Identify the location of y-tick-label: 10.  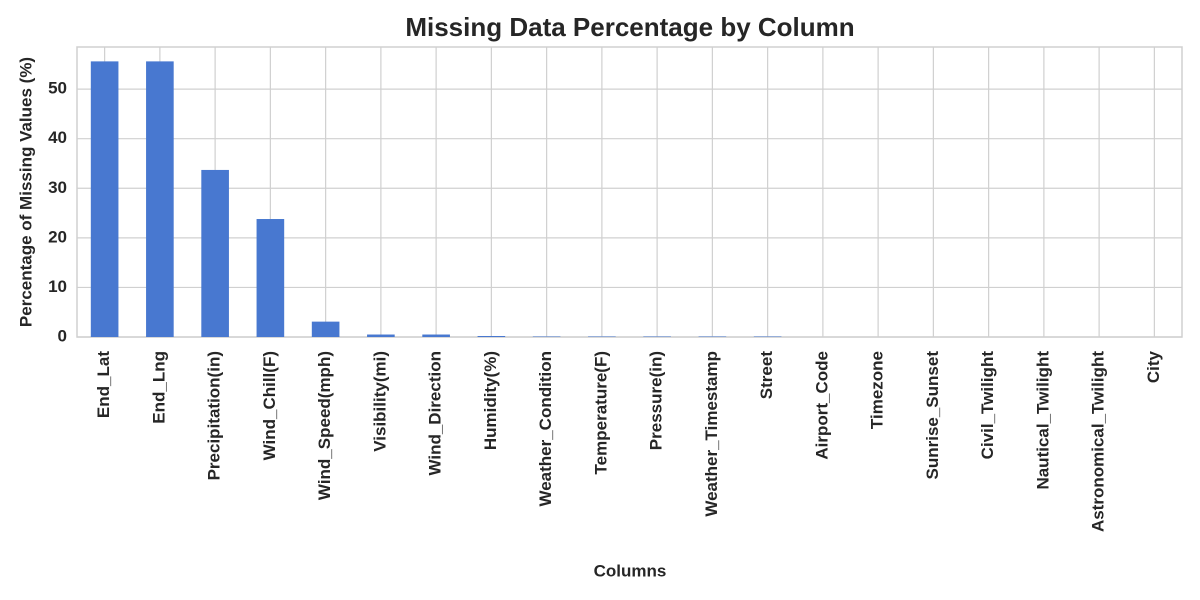
(57, 286).